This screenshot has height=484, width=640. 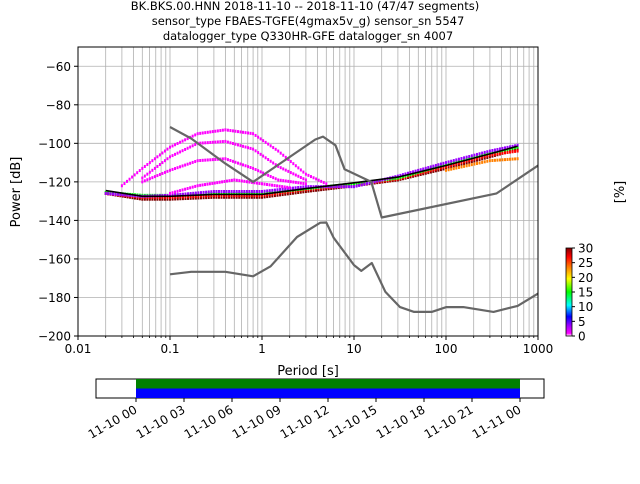 I want to click on timeline-tick-label: 11-10 15, so click(x=353, y=421).